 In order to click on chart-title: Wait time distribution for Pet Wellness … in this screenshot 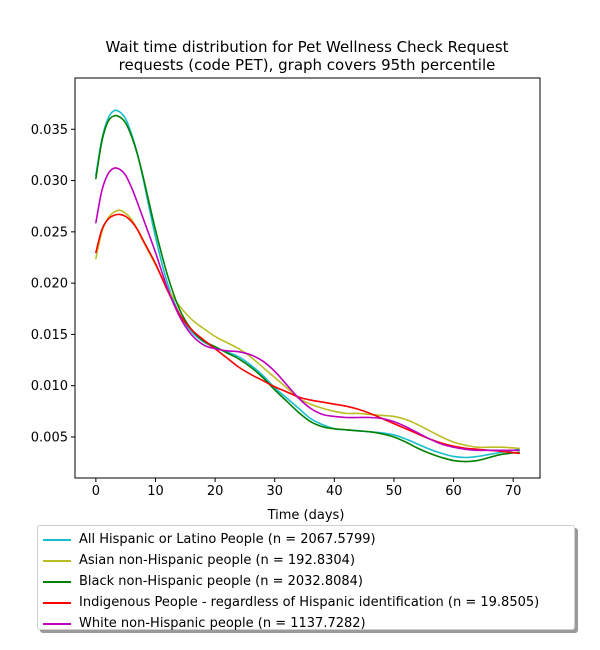, I will do `click(307, 47)`.